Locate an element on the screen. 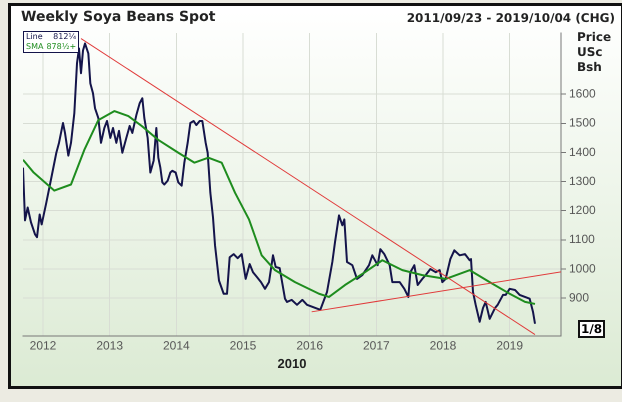 The image size is (622, 402). x-tick-label: 2016 is located at coordinates (310, 345).